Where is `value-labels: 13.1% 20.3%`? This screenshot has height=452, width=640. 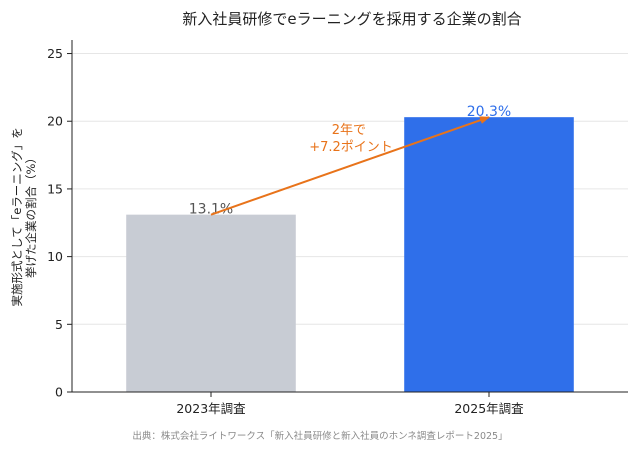 value-labels: 13.1% 20.3% is located at coordinates (350, 160).